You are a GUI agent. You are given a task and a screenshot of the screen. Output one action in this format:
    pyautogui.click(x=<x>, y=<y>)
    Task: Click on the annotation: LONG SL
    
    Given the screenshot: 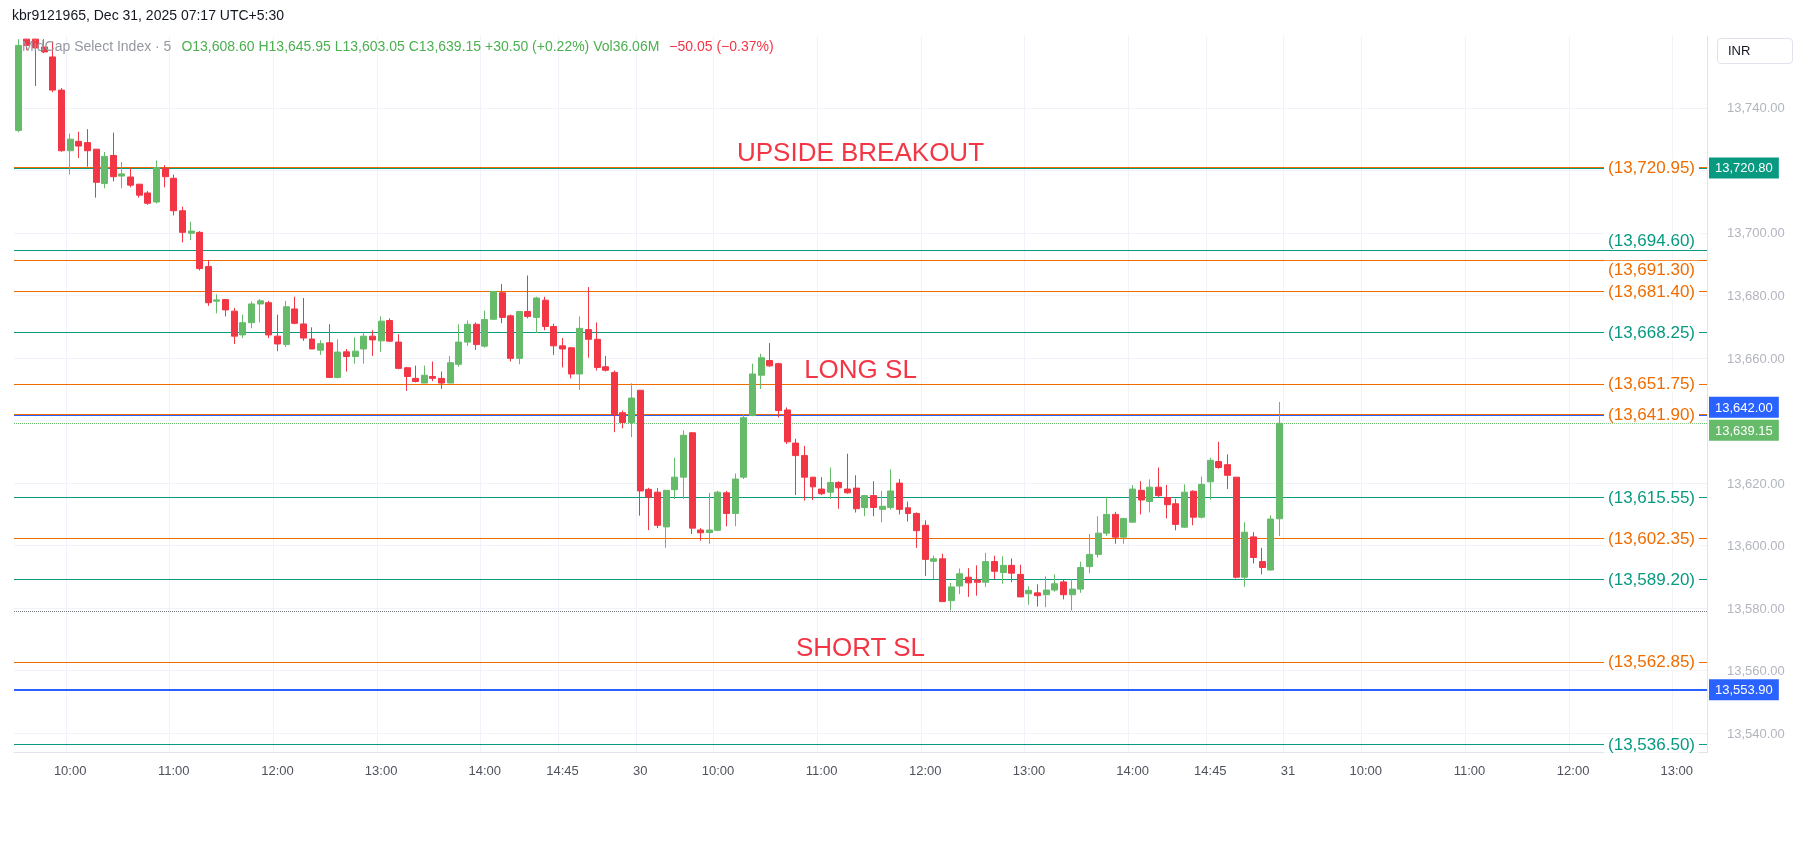 What is the action you would take?
    pyautogui.click(x=860, y=368)
    